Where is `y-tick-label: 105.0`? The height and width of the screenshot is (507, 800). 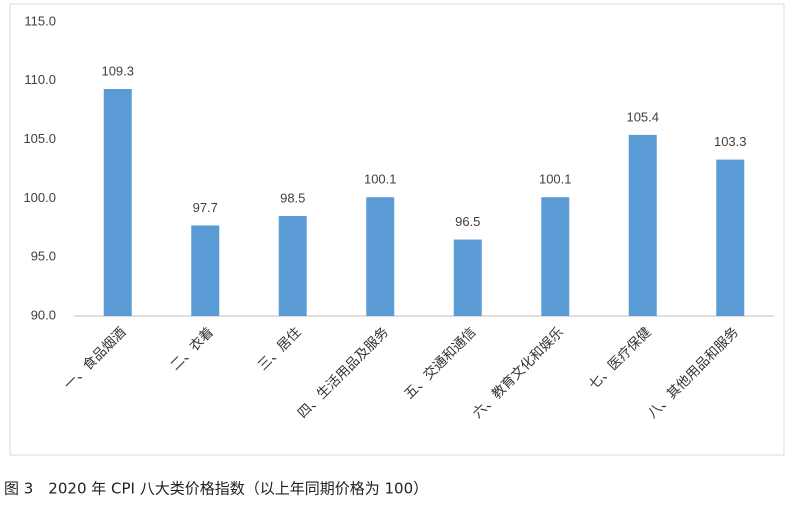
y-tick-label: 105.0 is located at coordinates (39, 138).